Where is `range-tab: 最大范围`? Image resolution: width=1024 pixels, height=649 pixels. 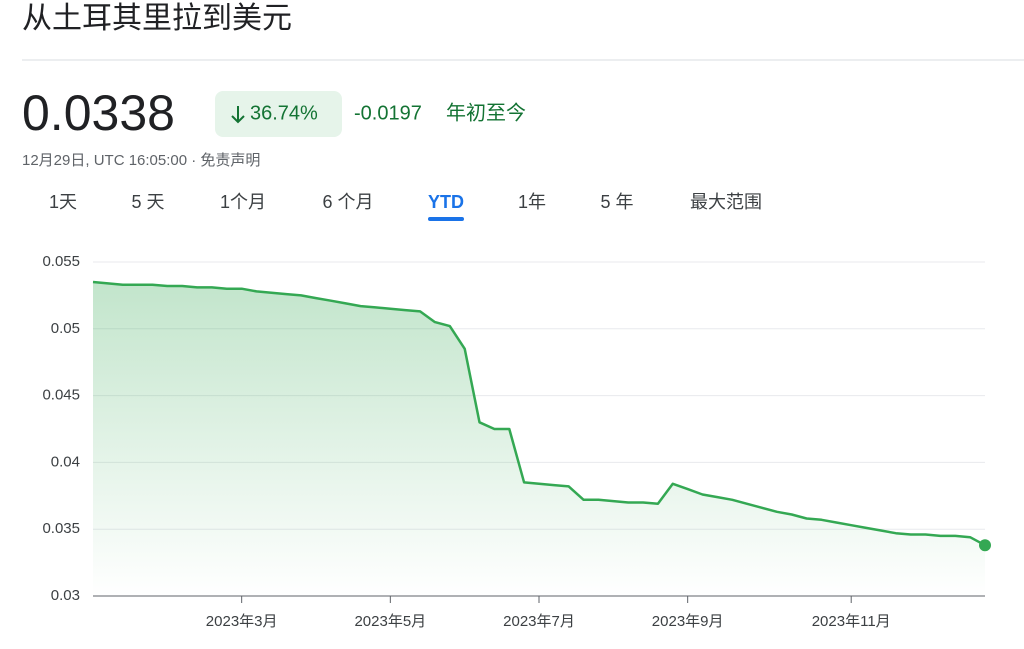
range-tab: 最大范围 is located at coordinates (726, 202).